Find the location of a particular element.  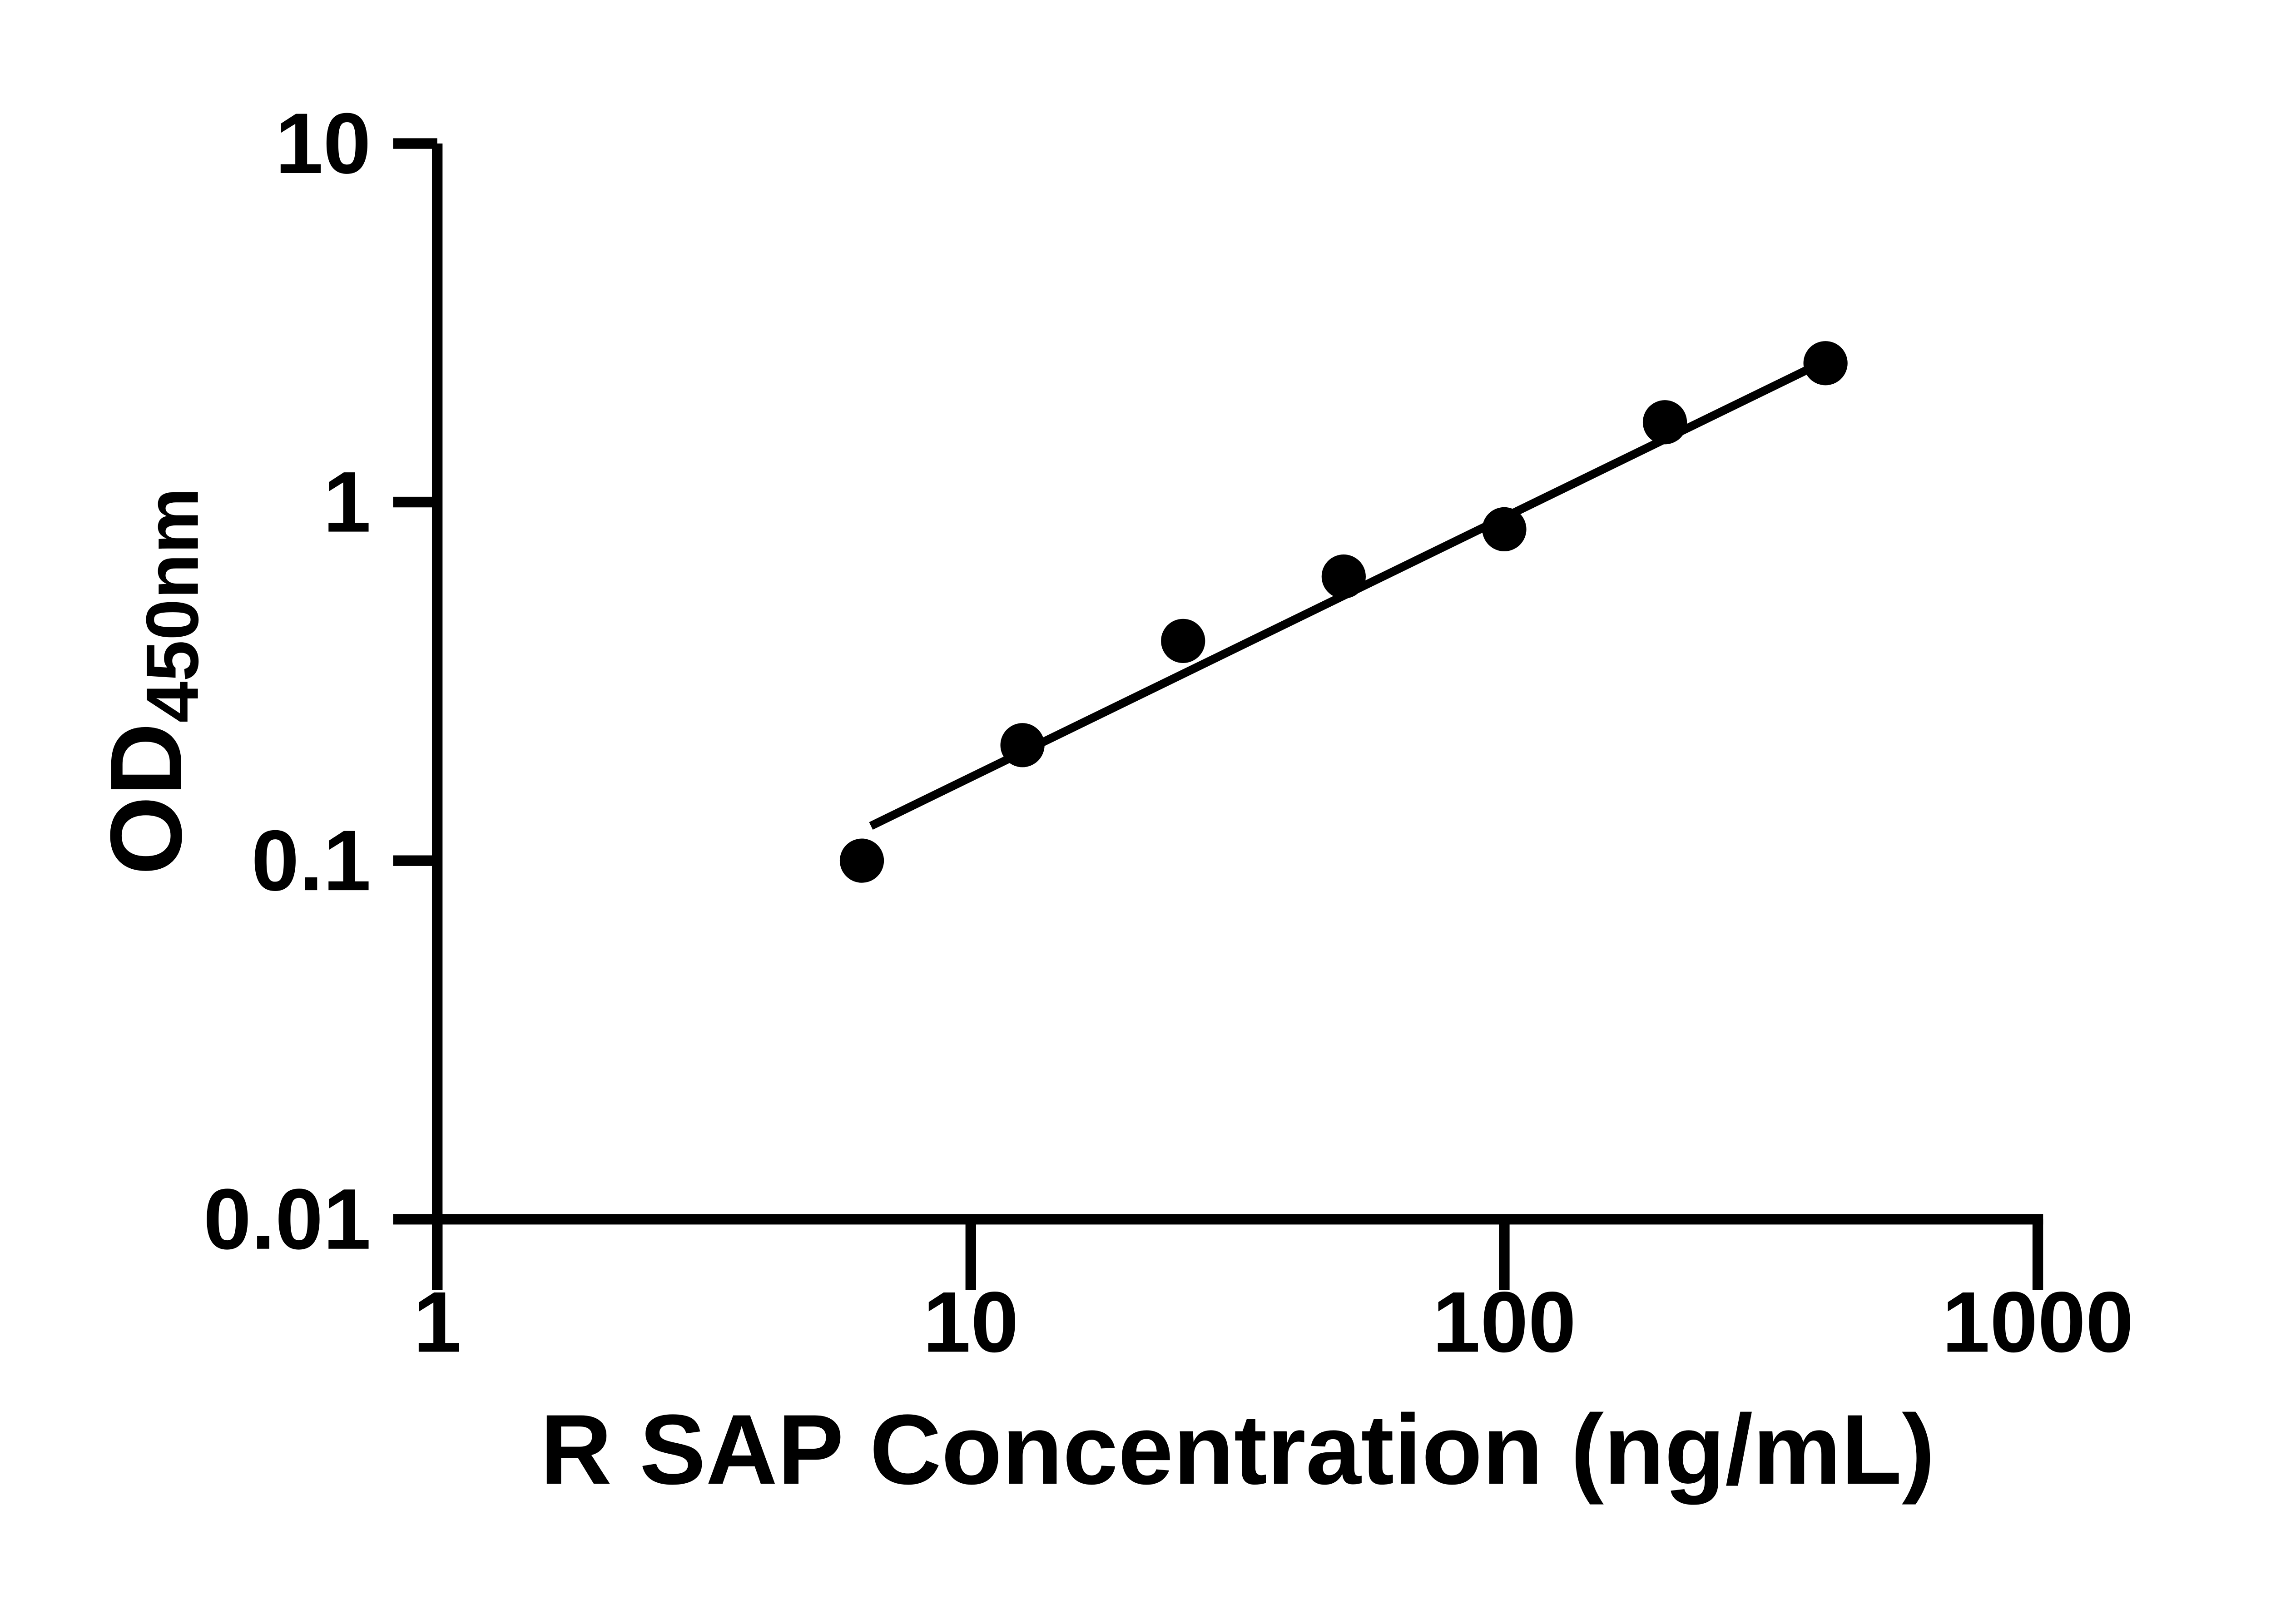

y-axis-title: OD450nm is located at coordinates (152, 681).